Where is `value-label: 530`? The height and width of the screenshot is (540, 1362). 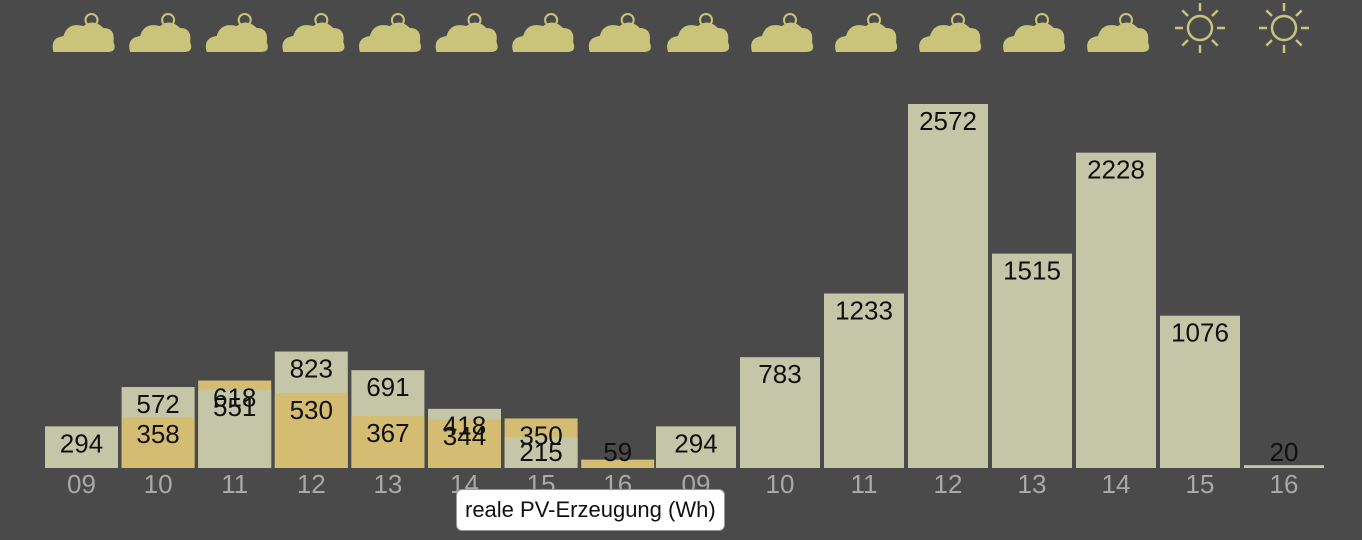 value-label: 530 is located at coordinates (311, 410).